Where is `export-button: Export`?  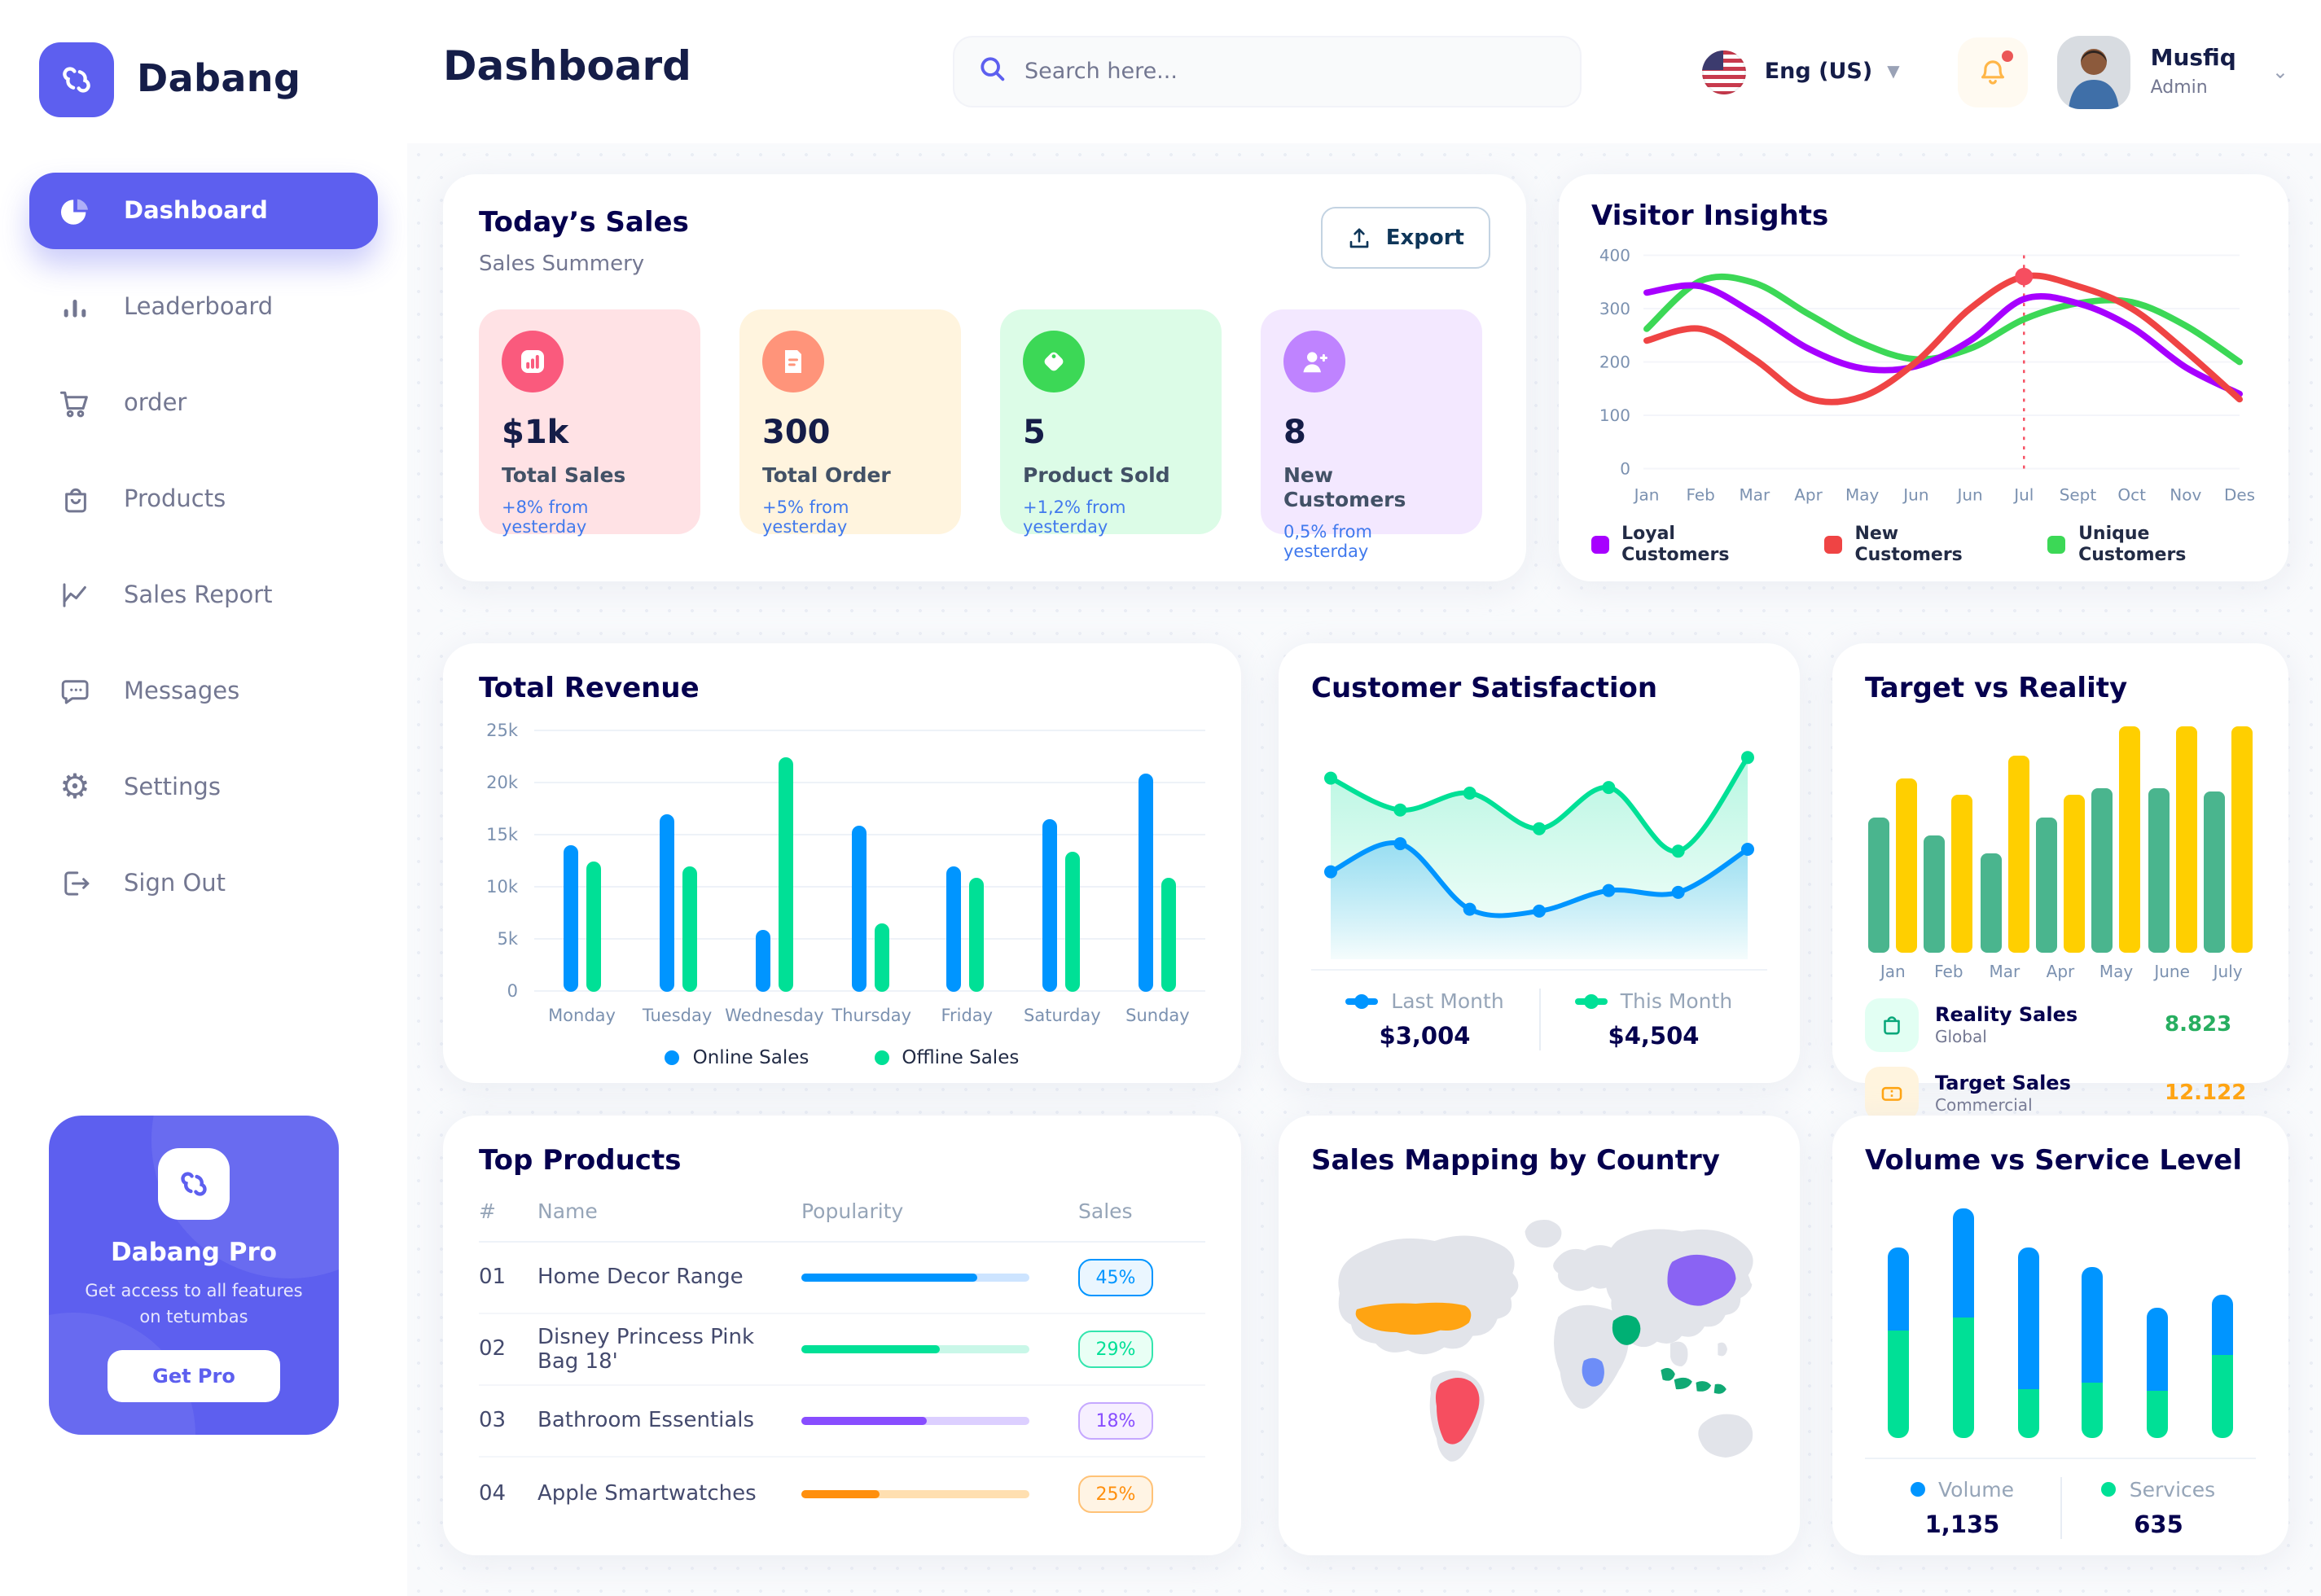
export-button: Export is located at coordinates (1405, 238).